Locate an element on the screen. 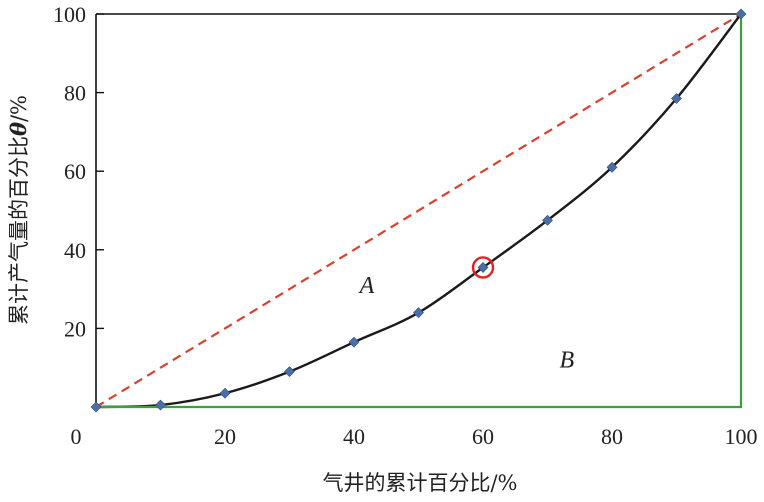  y-tick-20: 20 is located at coordinates (75, 328).